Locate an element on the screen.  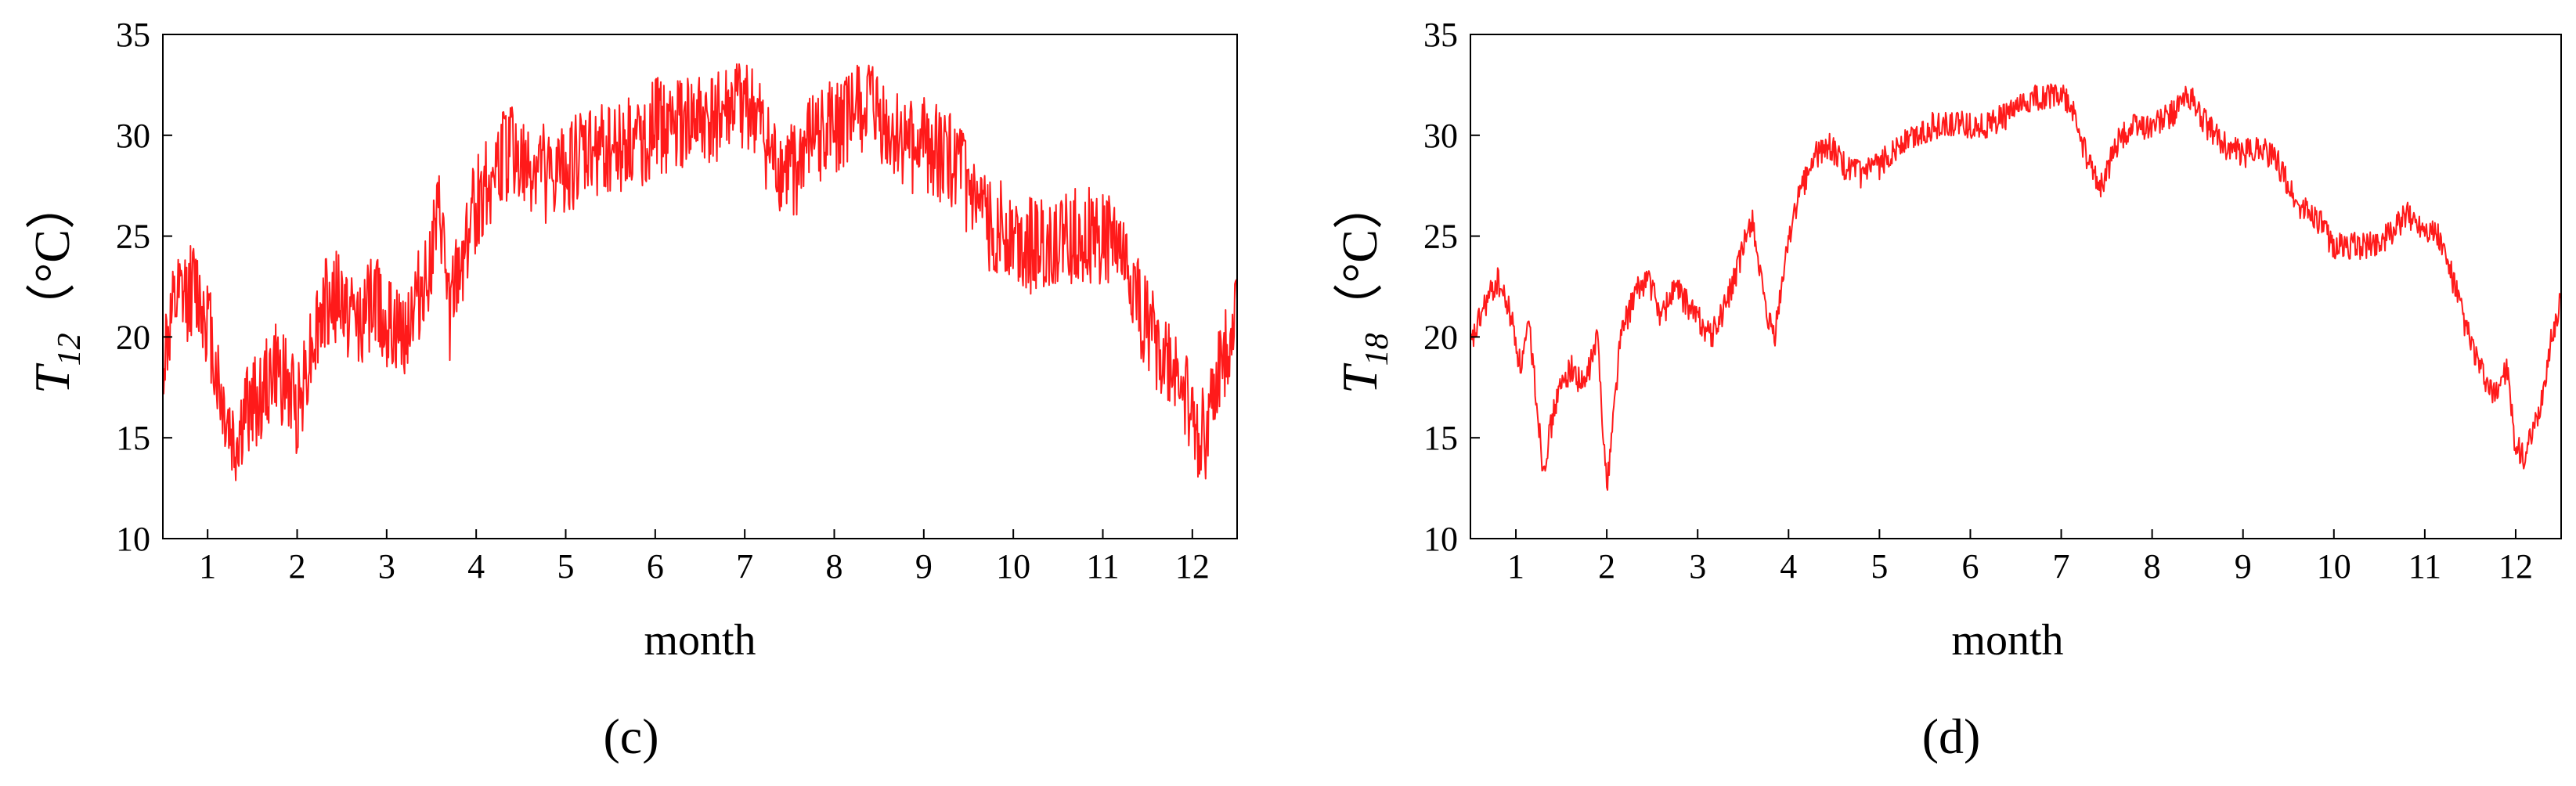
panel-d-x-tick-label: 7 is located at coordinates (2061, 566).